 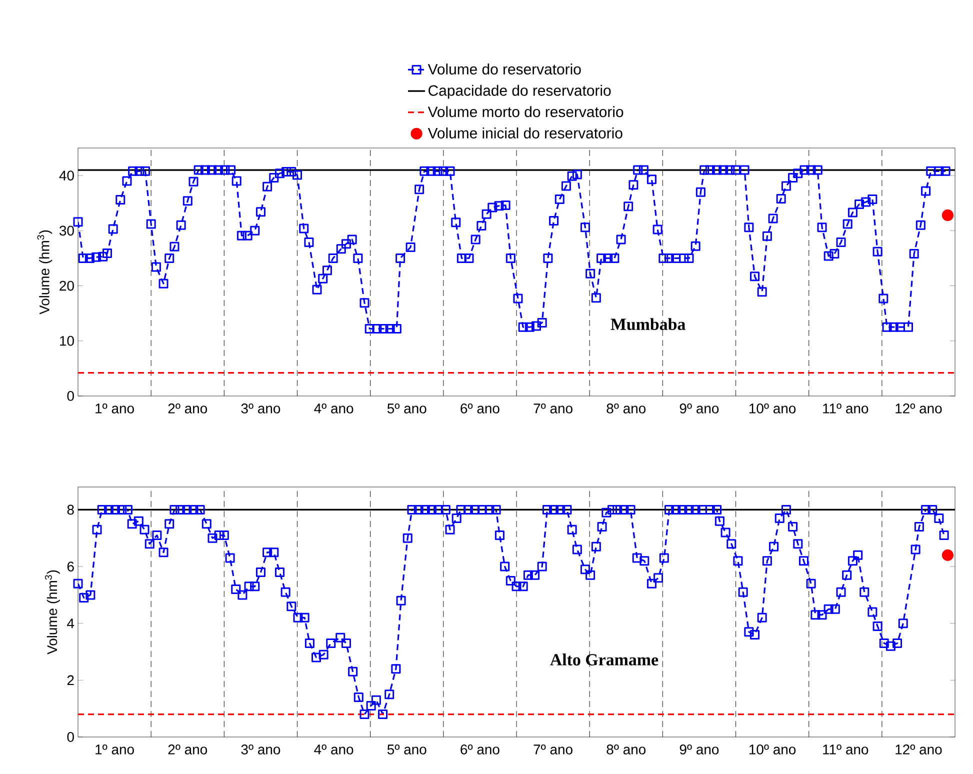 I want to click on y-tick-label: 8, so click(x=70, y=509).